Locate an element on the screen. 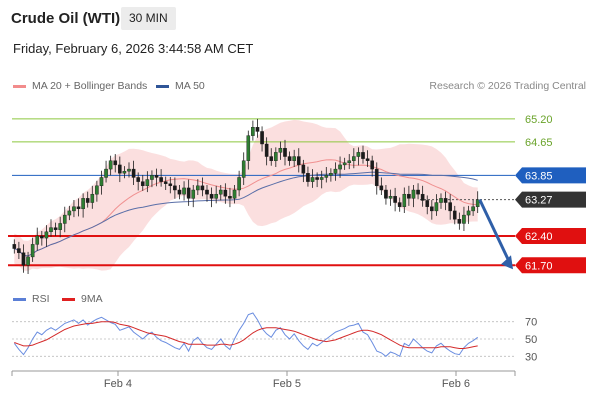 This screenshot has width=590, height=400. legend-9ma: 9MA is located at coordinates (82, 299).